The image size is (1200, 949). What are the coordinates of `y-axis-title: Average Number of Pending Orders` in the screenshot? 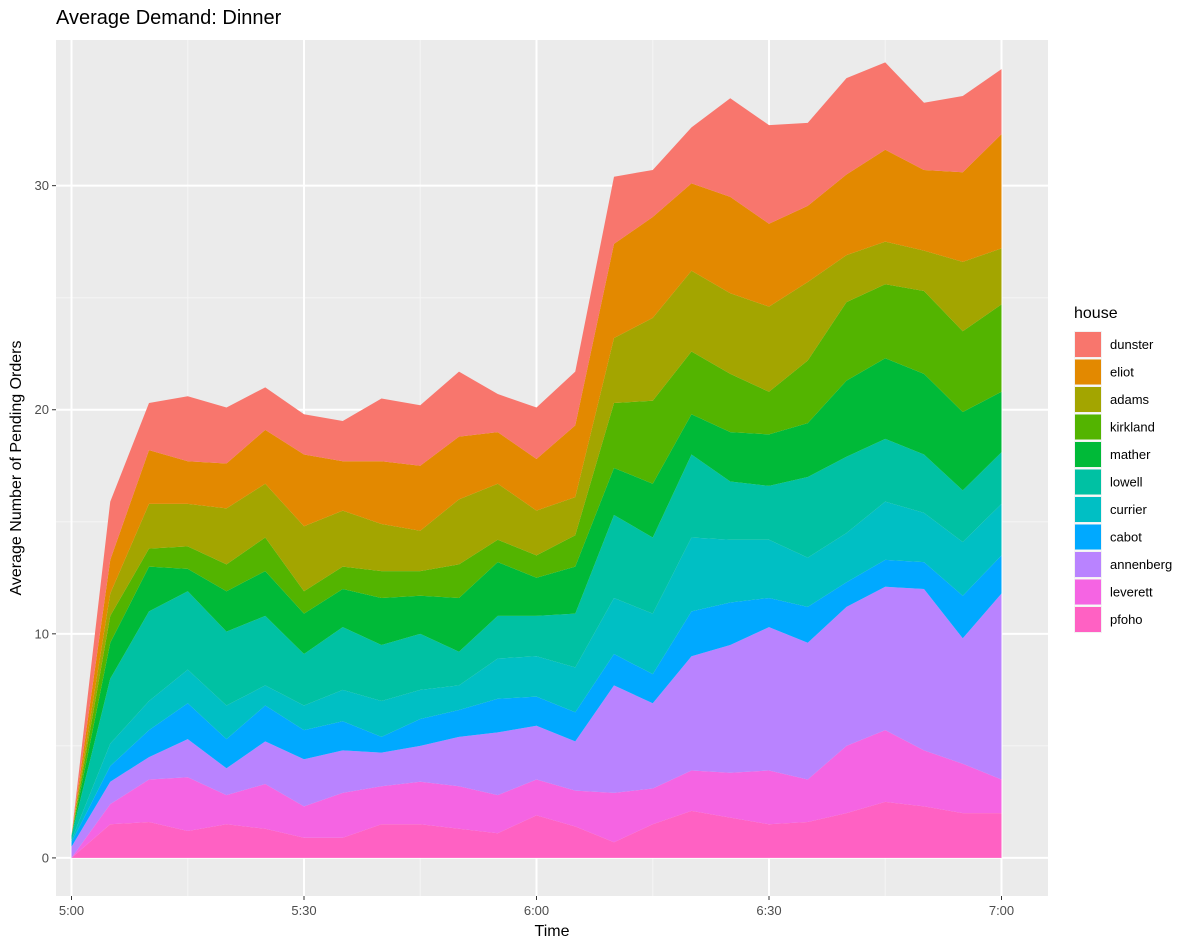 It's located at (16, 468).